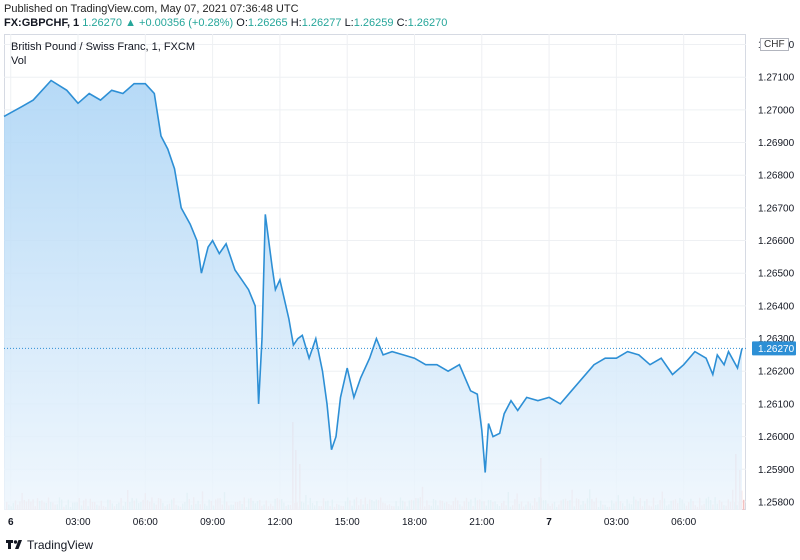 The height and width of the screenshot is (560, 800). I want to click on close-label: C:, so click(402, 23).